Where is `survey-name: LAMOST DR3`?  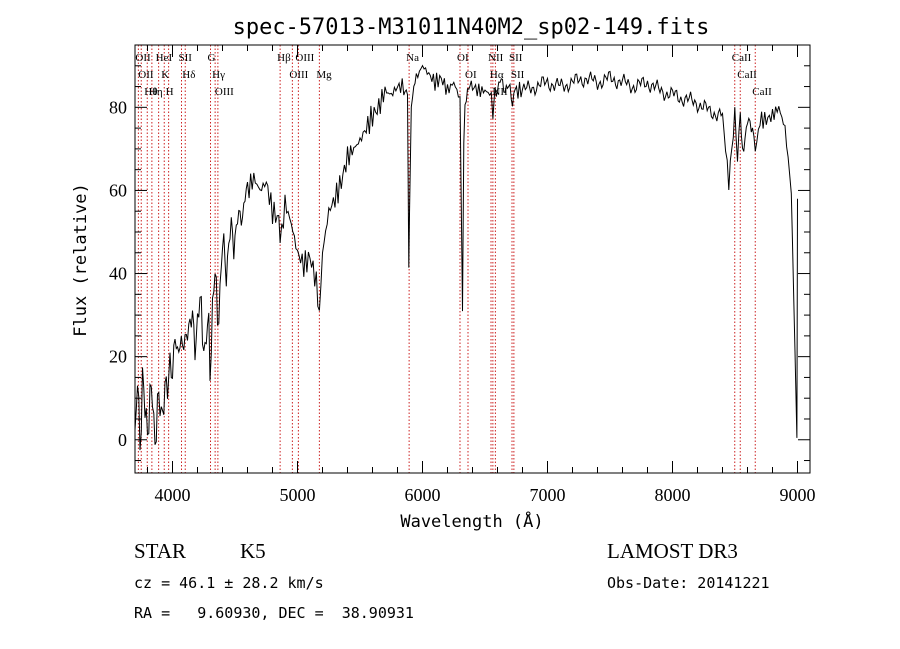
survey-name: LAMOST DR3 is located at coordinates (672, 551).